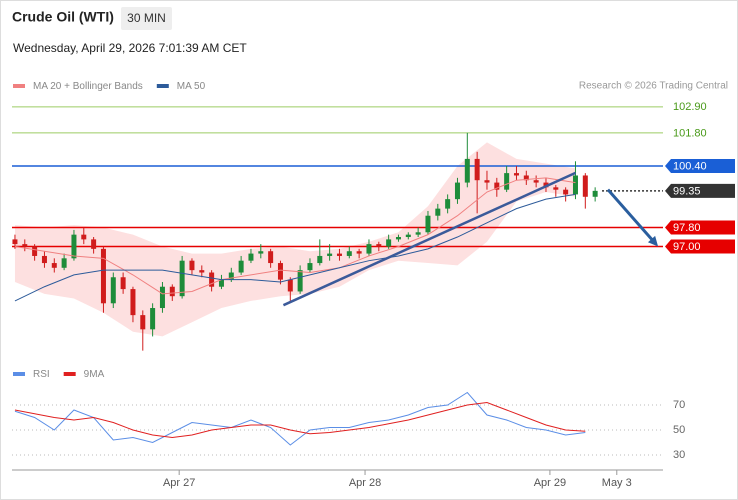 The height and width of the screenshot is (500, 738). Describe the element at coordinates (63, 17) in the screenshot. I see `title: Crude Oil (WTI)` at that location.